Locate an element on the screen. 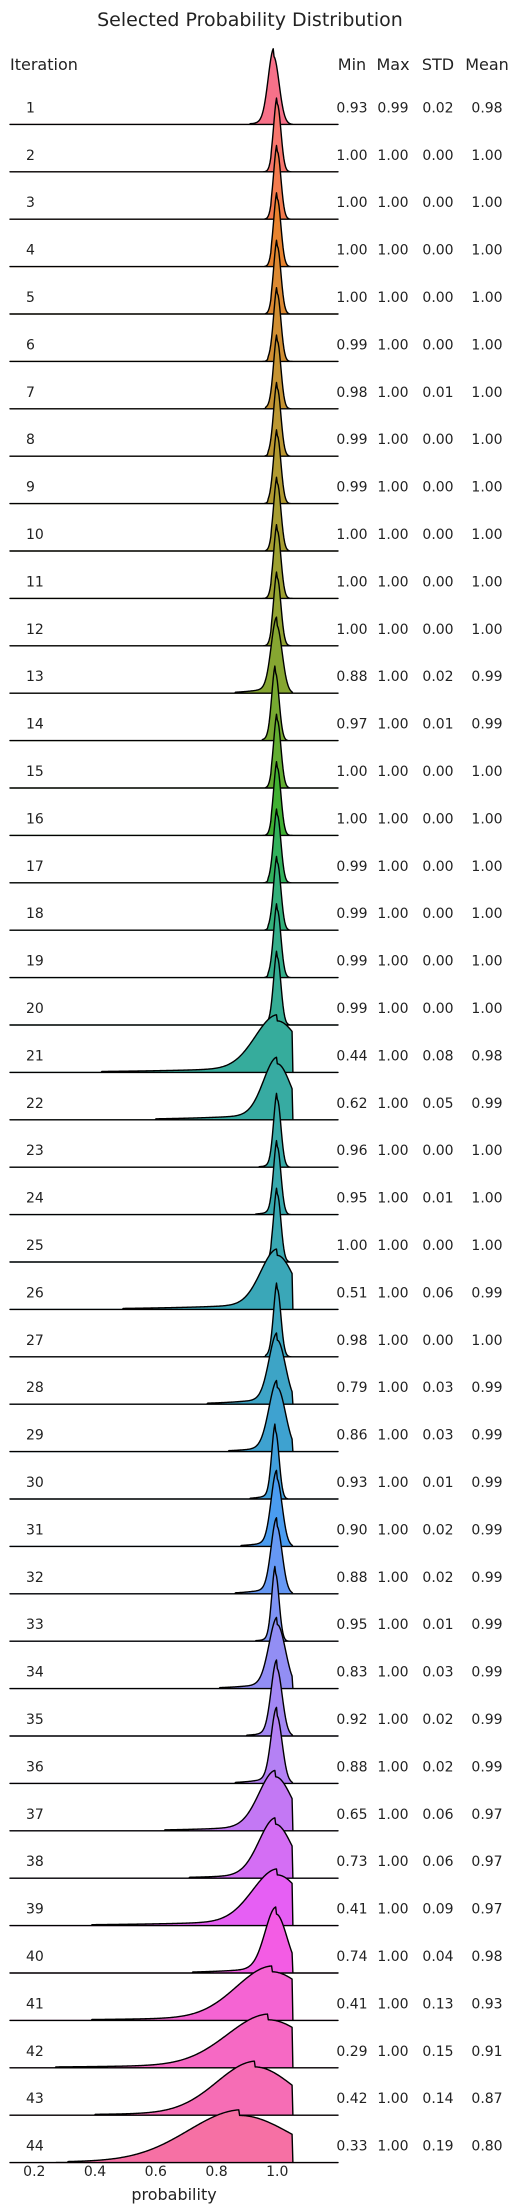 This screenshot has width=522, height=2211. row-label: 6 is located at coordinates (30, 345).